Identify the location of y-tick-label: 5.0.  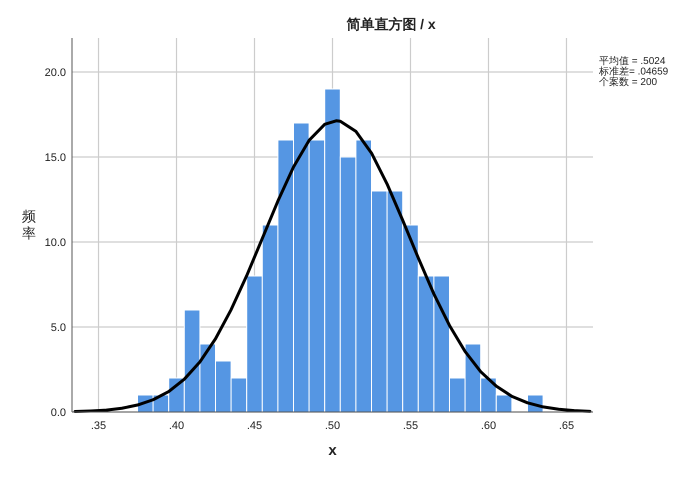
(58, 328).